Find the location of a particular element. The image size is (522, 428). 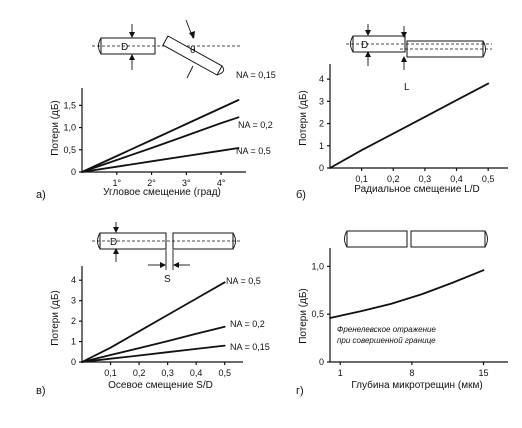

x-axis-label: Радиальное смещение L/D is located at coordinates (416, 189).